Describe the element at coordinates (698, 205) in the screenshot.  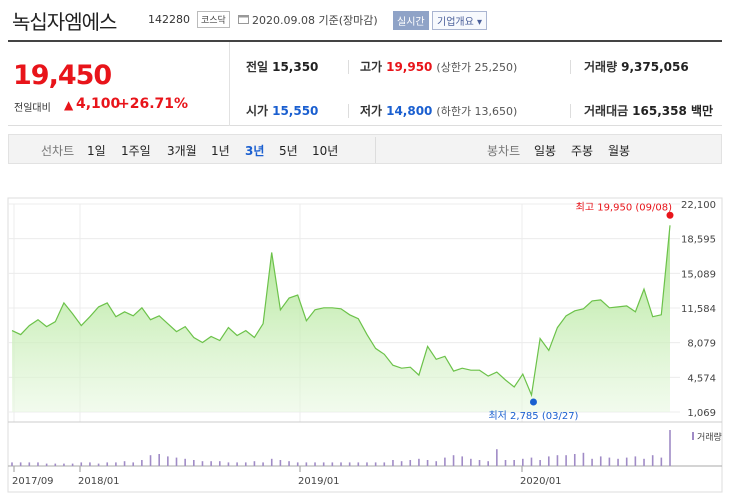
I see `y-tick-label: 22,100` at that location.